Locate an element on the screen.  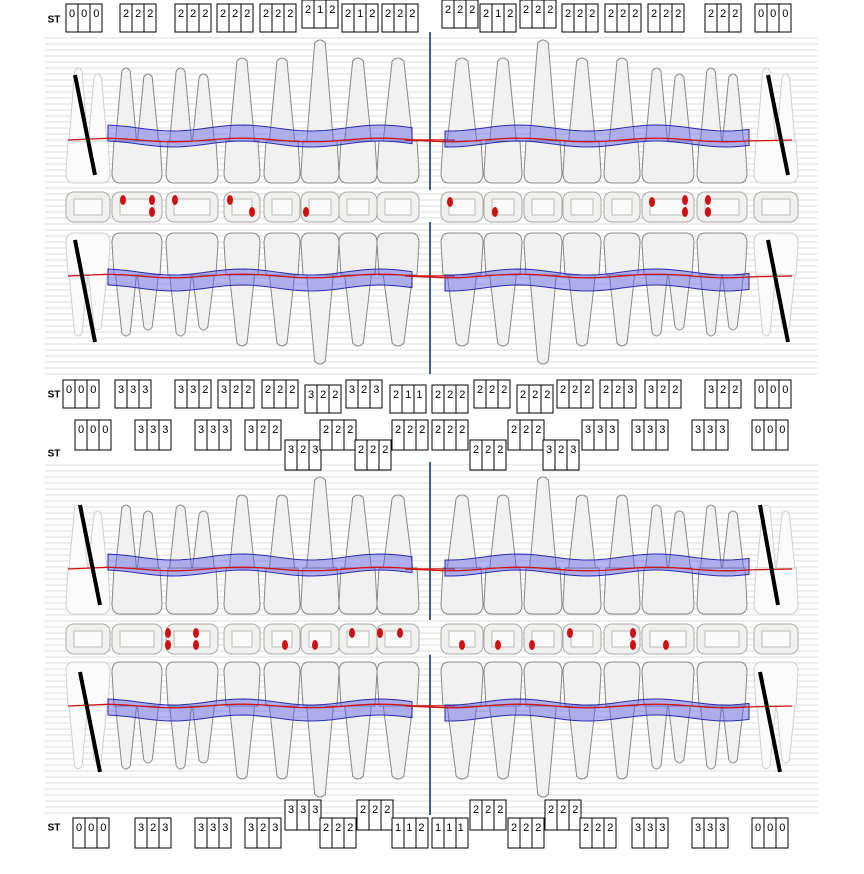
marker-line is located at coordinates (769, 555).